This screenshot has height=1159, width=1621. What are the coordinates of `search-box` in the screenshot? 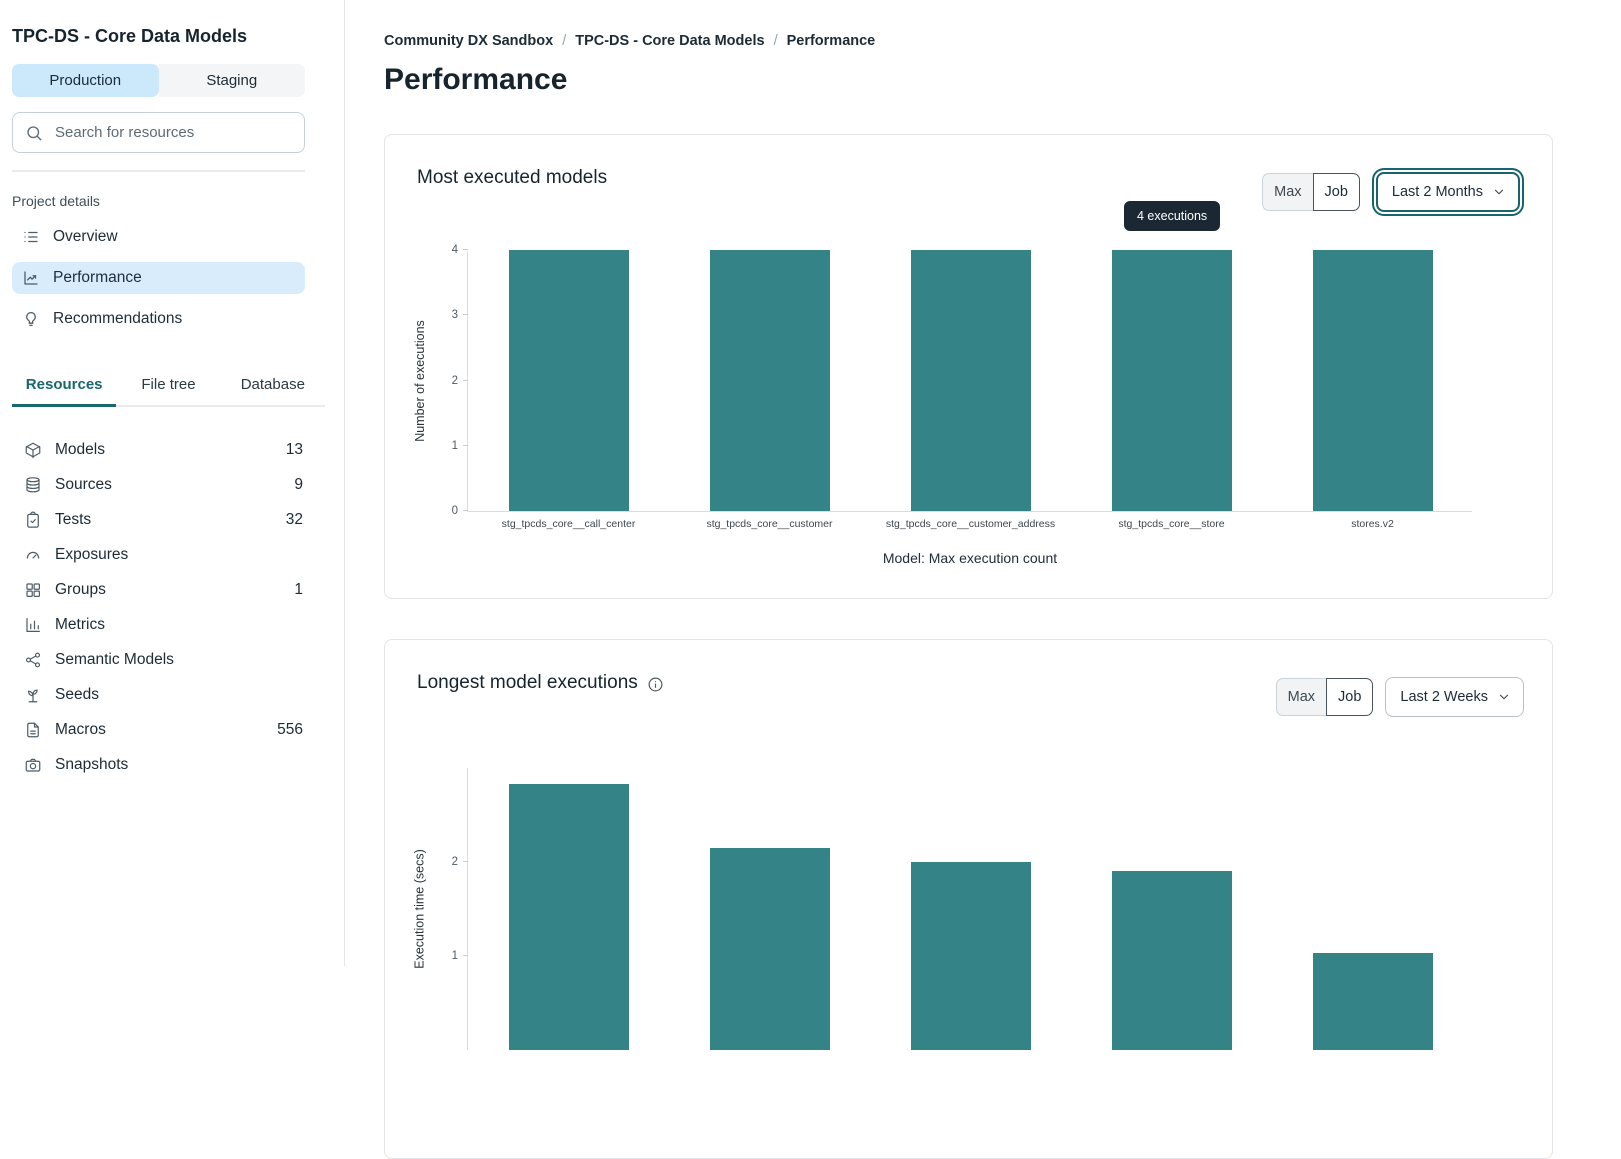 It's located at (158, 132).